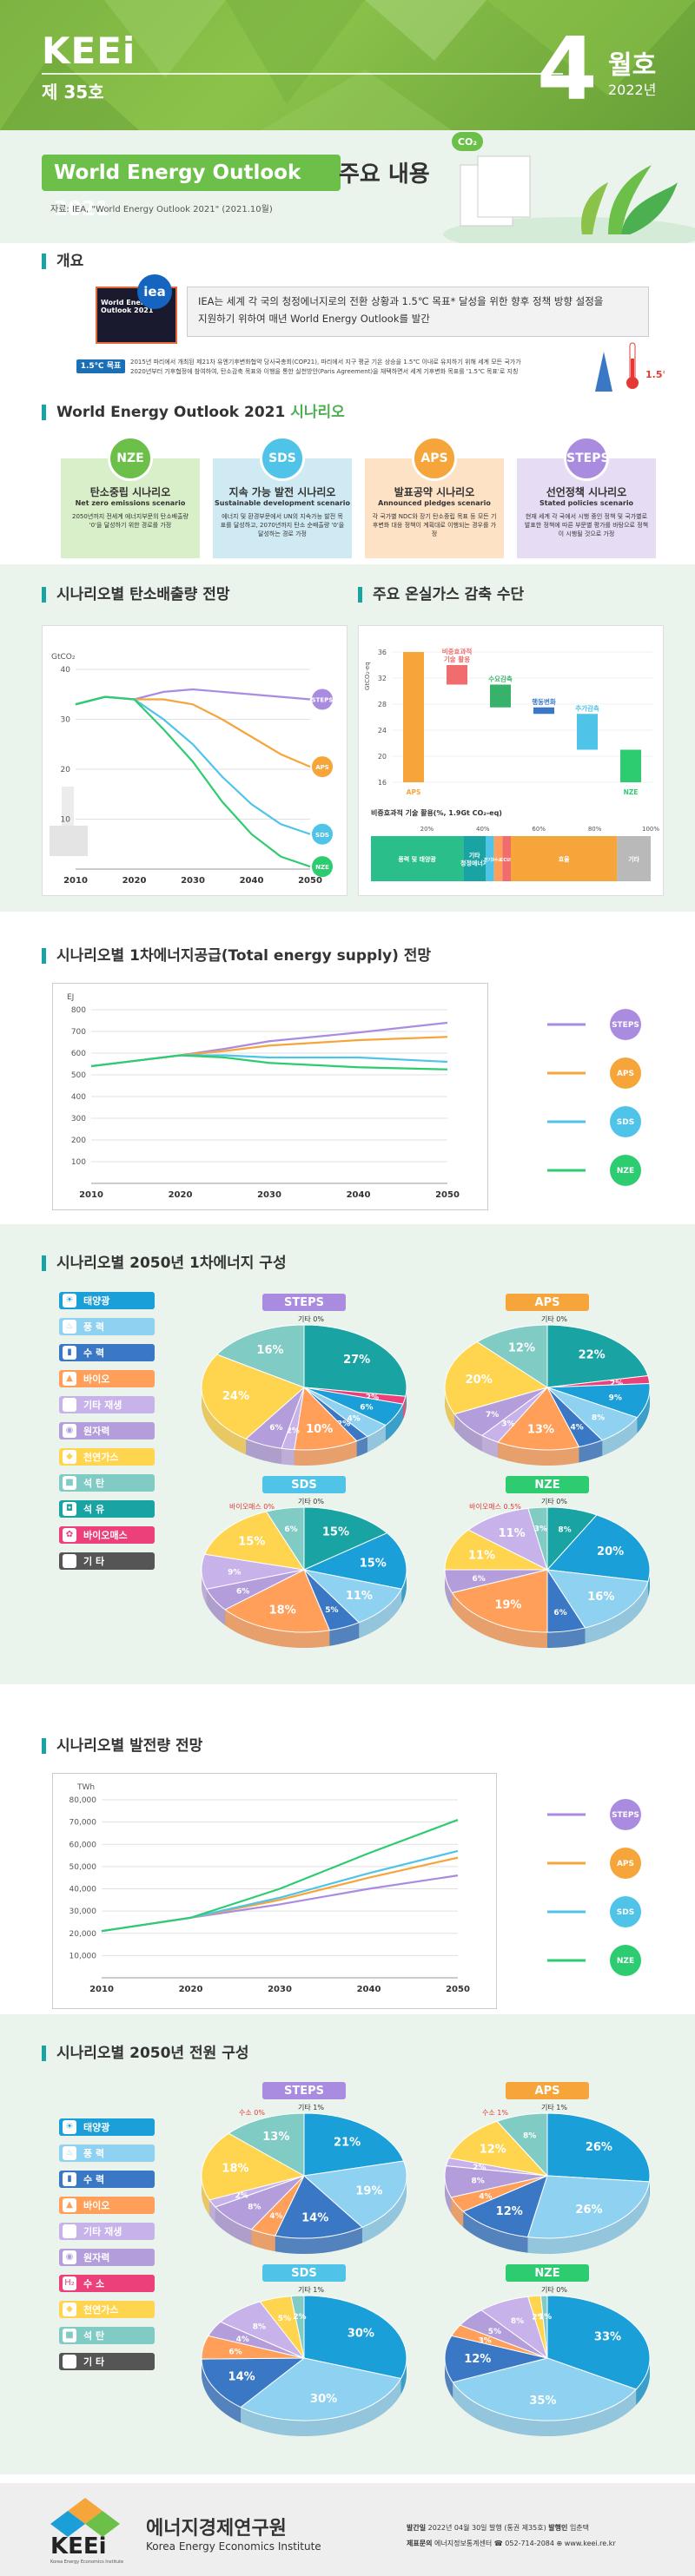 The image size is (695, 2576). Describe the element at coordinates (414, 792) in the screenshot. I see `waterfall-label: APS` at that location.